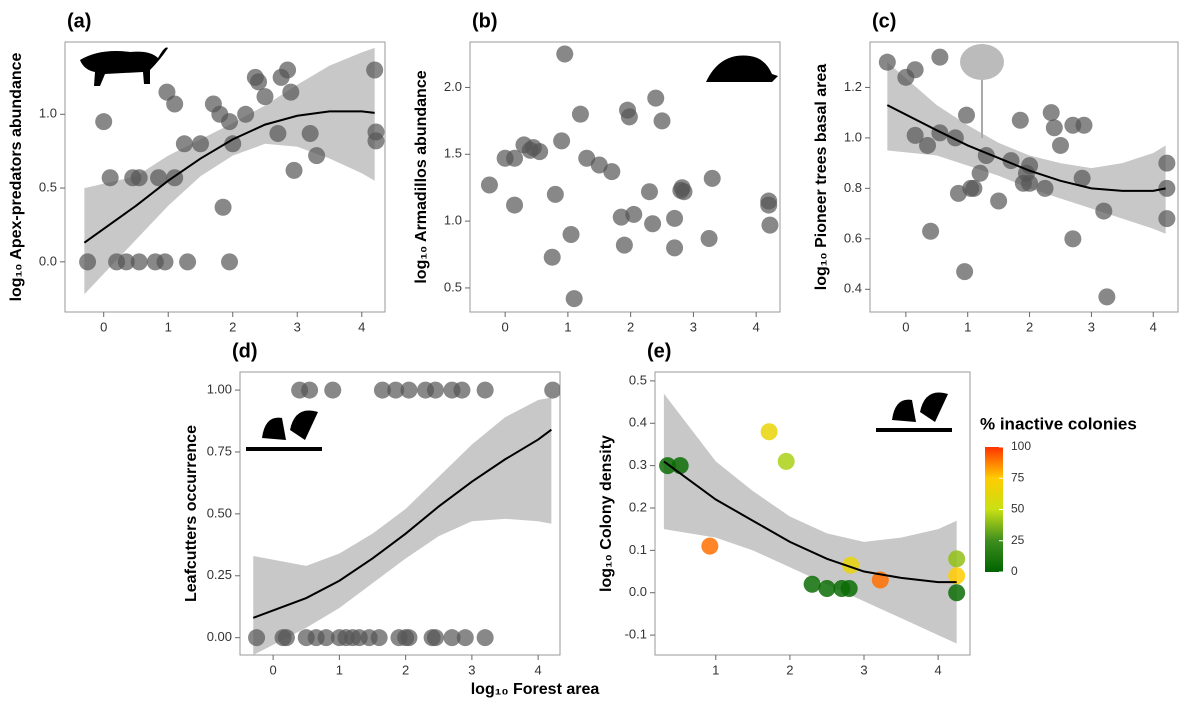 This screenshot has height=704, width=1180. What do you see at coordinates (1014, 571) in the screenshot?
I see `colorbar-tick-label: 0` at bounding box center [1014, 571].